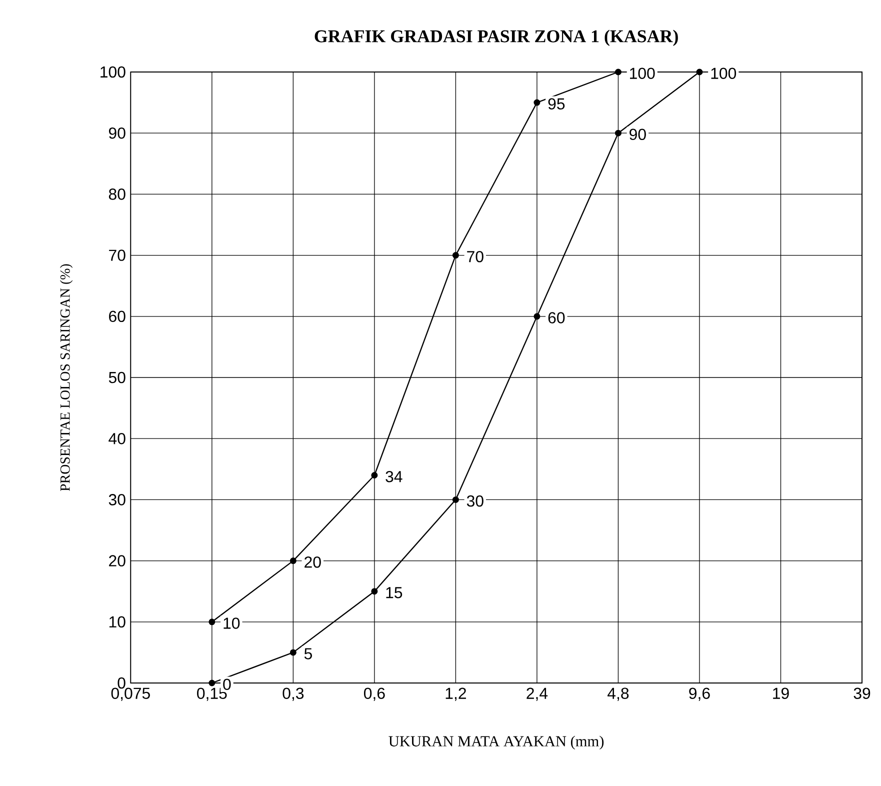 The width and height of the screenshot is (881, 786). Describe the element at coordinates (781, 693) in the screenshot. I see `x-tick-label: 19` at that location.